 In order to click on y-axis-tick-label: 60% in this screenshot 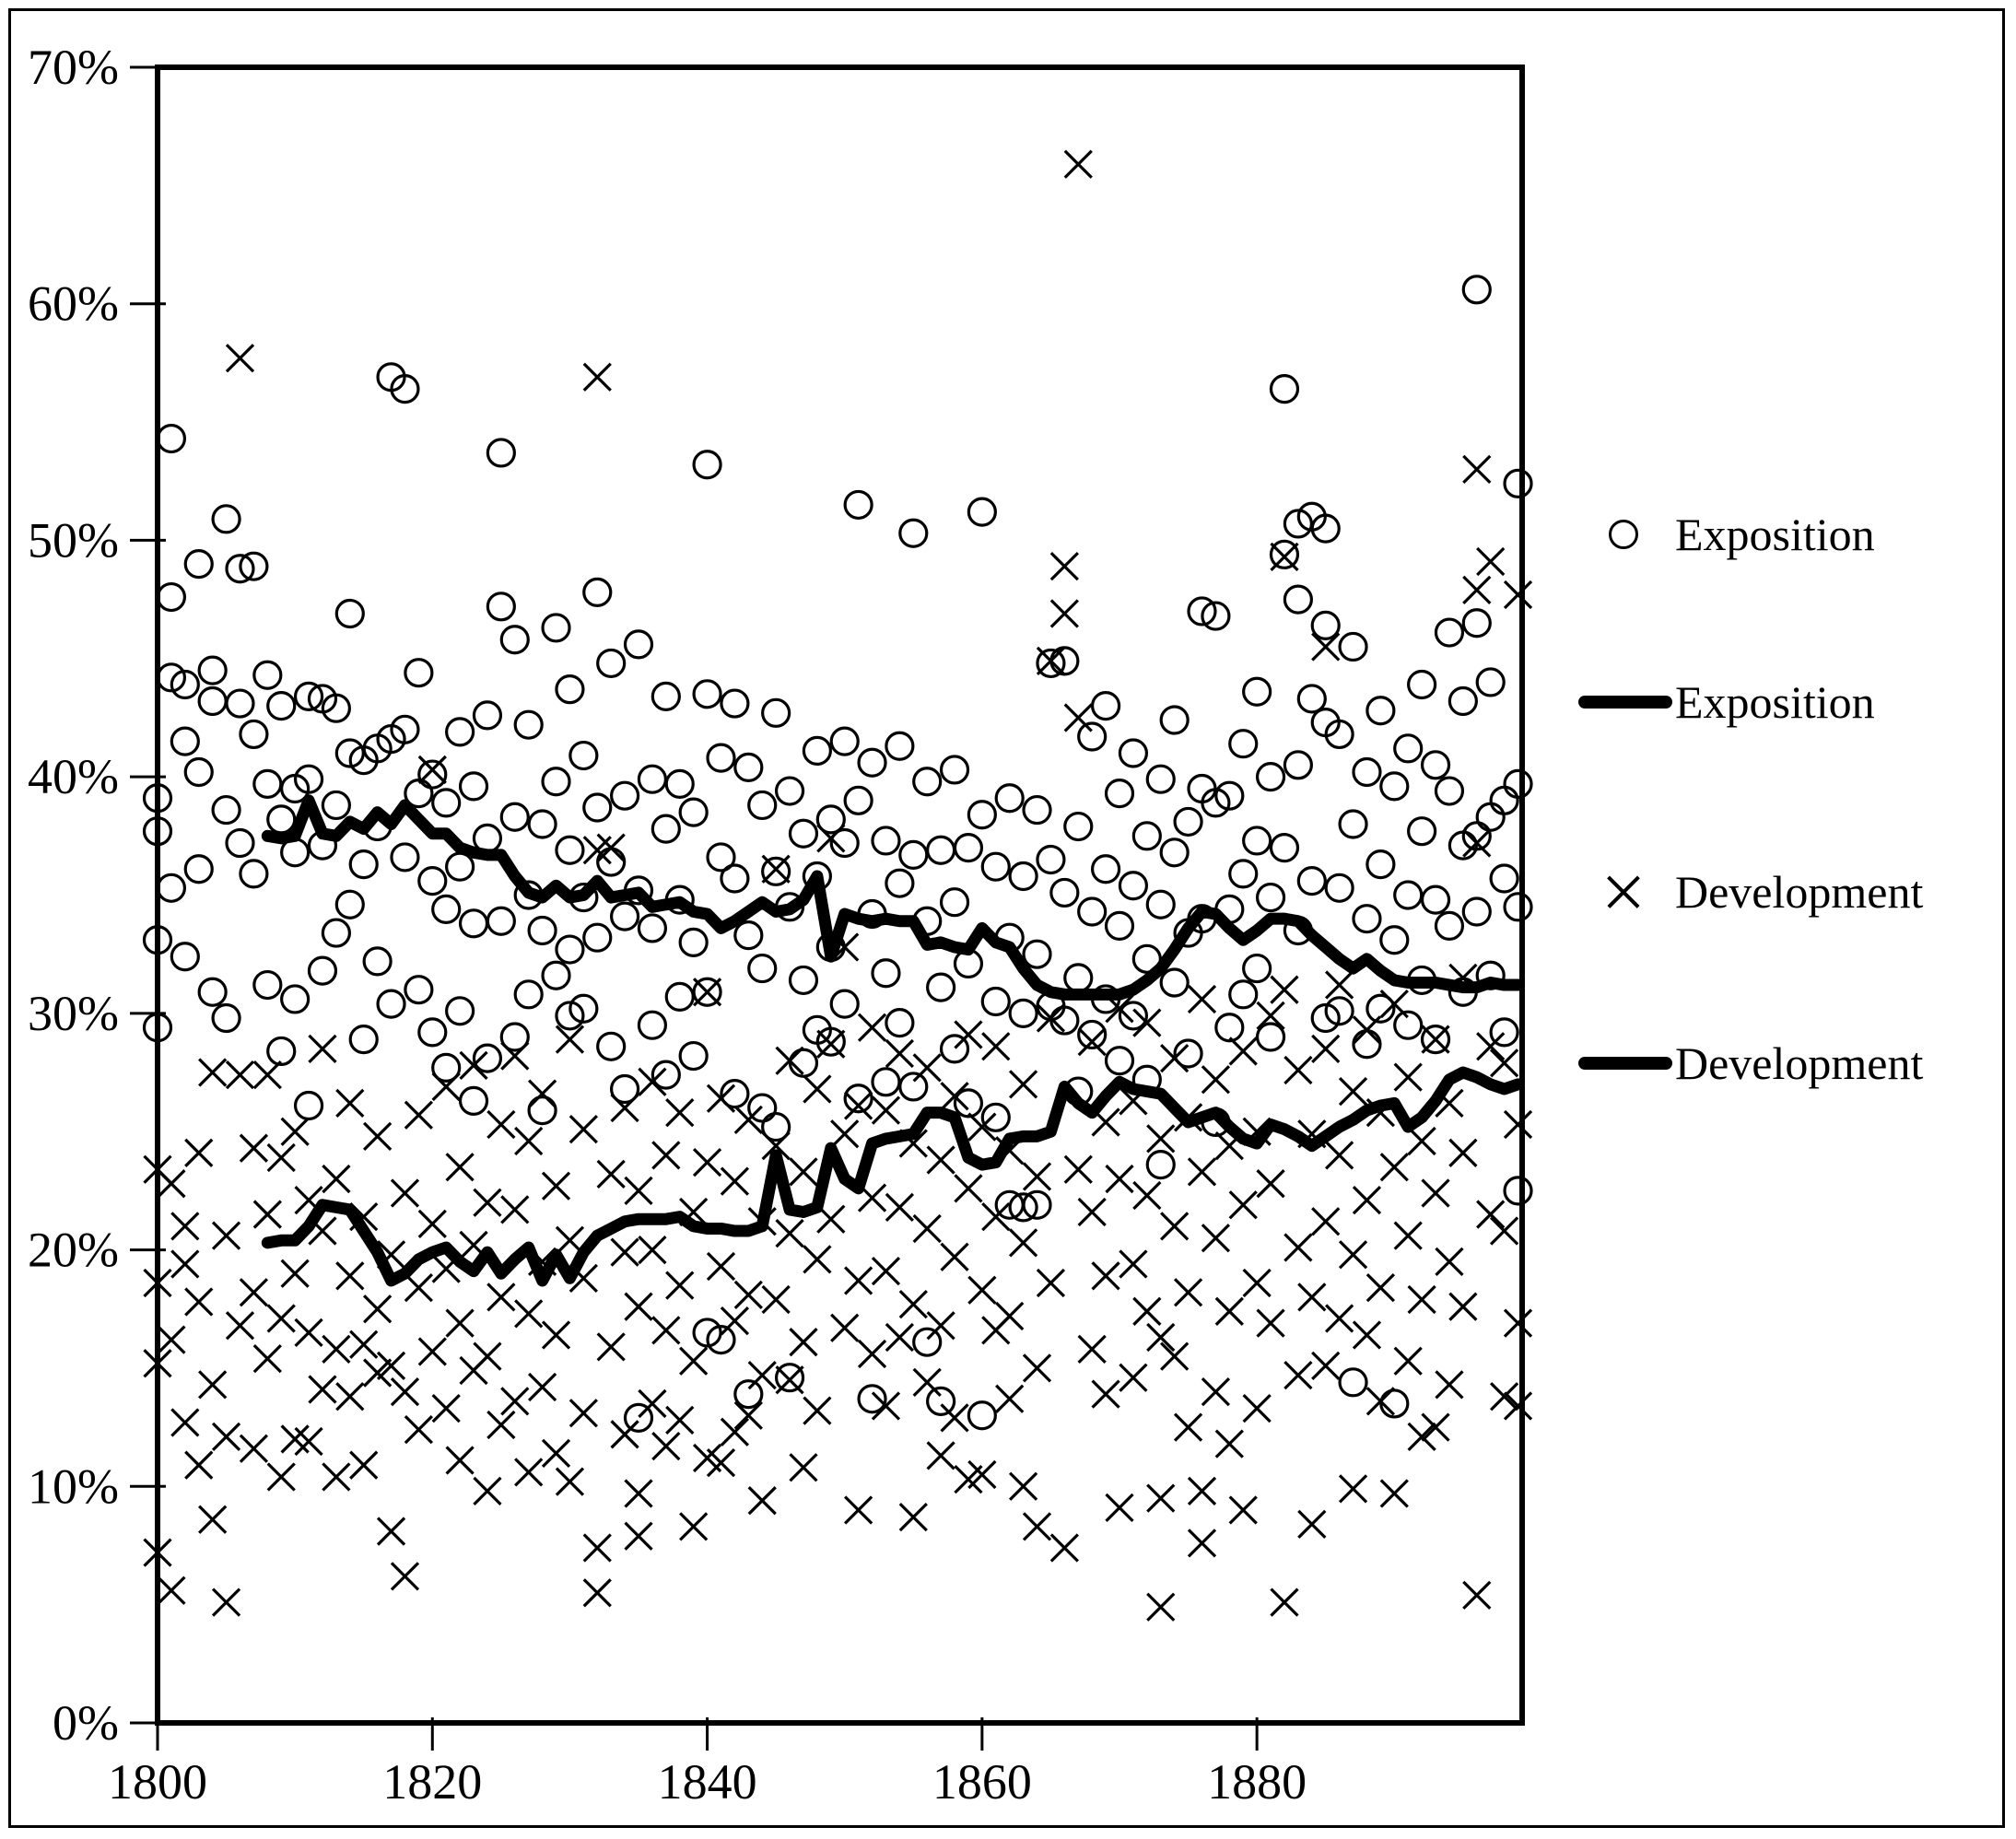, I will do `click(73, 304)`.